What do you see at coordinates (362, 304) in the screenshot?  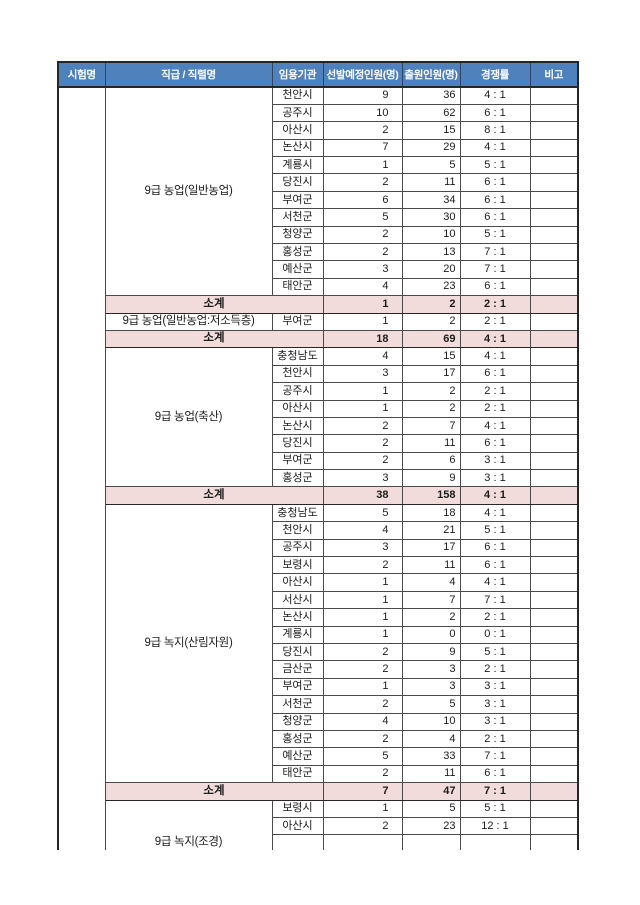 I see `subtotal-planned-cell: 1` at bounding box center [362, 304].